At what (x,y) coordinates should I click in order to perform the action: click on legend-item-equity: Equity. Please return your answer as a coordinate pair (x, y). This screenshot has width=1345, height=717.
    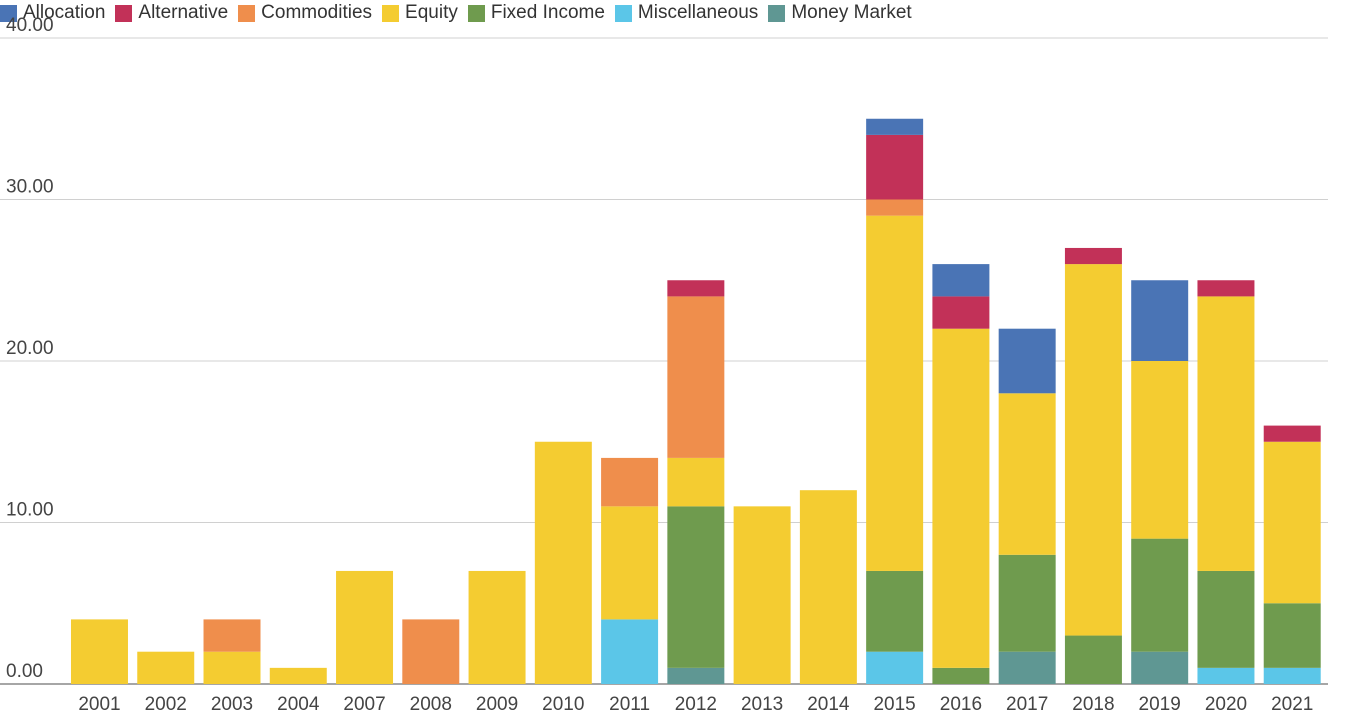
    Looking at the image, I should click on (420, 13).